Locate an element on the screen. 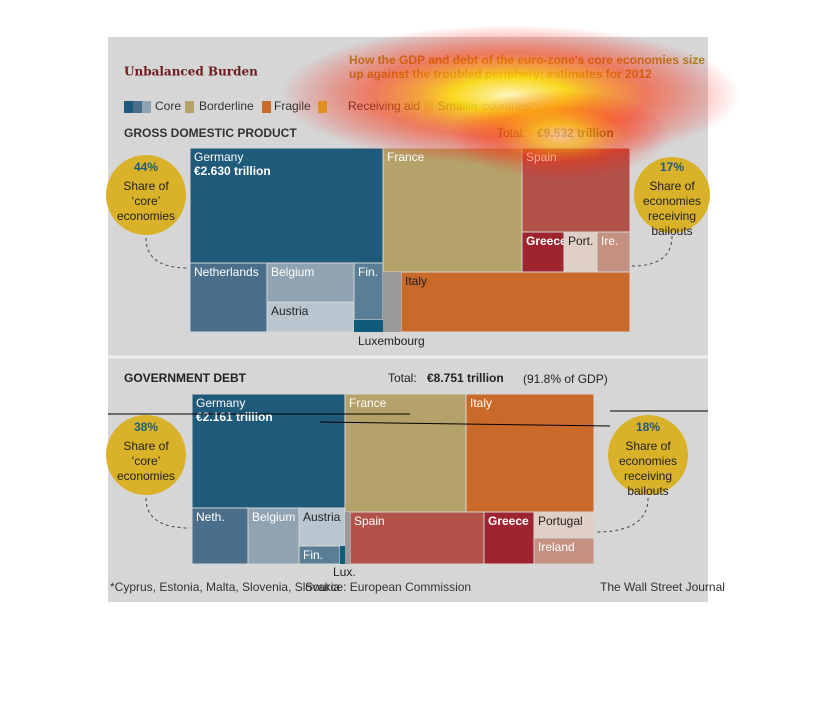 The image size is (816, 701). share-value: 38% is located at coordinates (146, 427).